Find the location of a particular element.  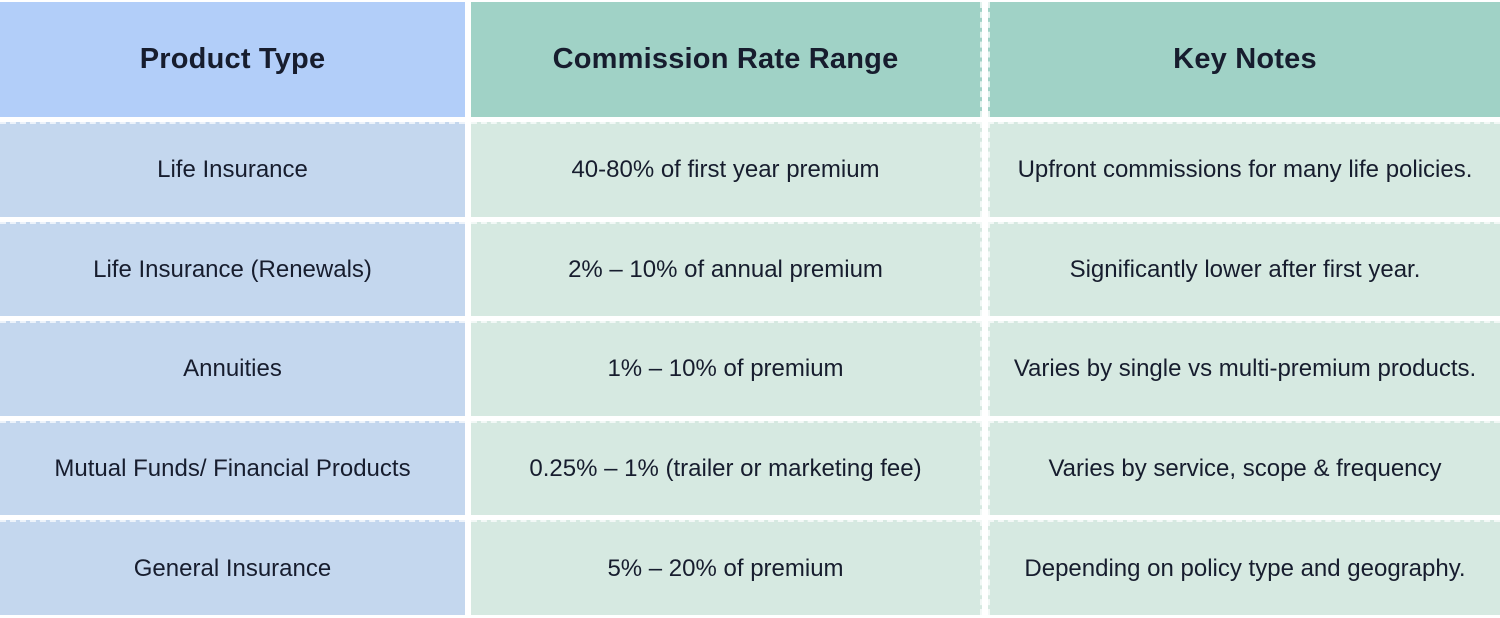

row4-rate-cell: 0.25% – 1% (trailer or marketing fee) is located at coordinates (726, 468).